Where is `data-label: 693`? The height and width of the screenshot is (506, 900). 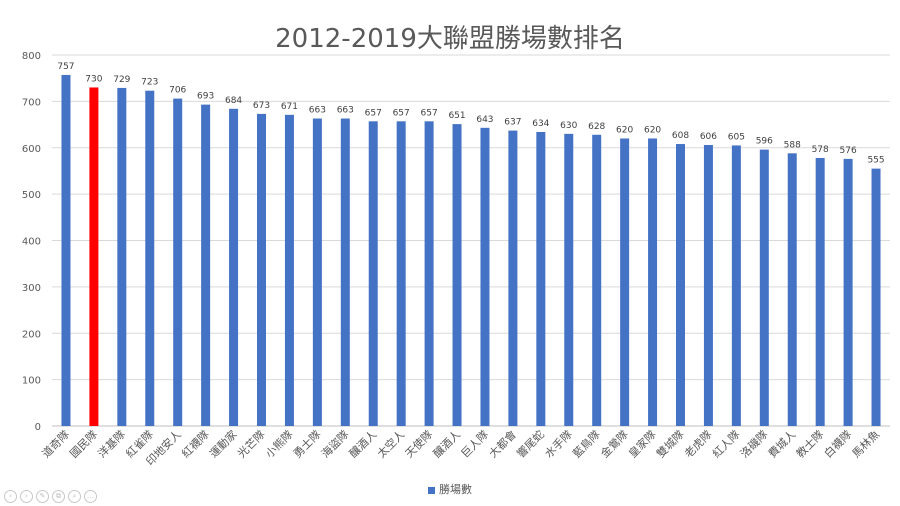
data-label: 693 is located at coordinates (205, 97).